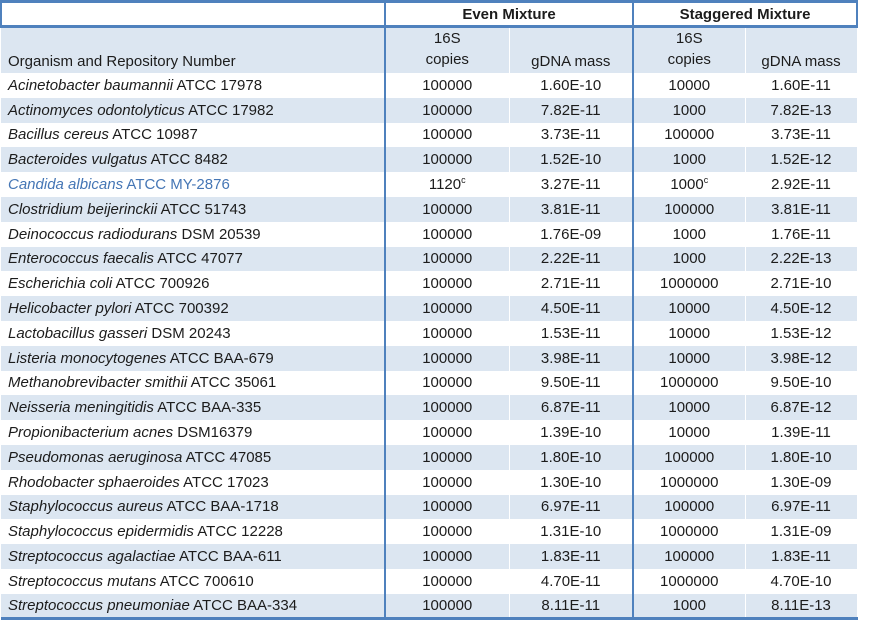 This screenshot has width=869, height=632. I want to click on organism-cell: Streptococcus pneumoniae ATCC BAA-334, so click(193, 606).